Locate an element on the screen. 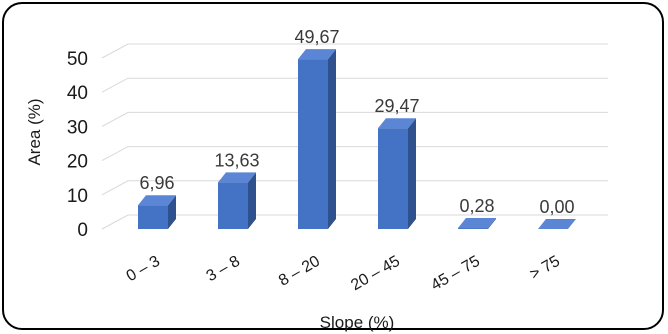 Image resolution: width=668 pixels, height=334 pixels. y-tick-label: 10 is located at coordinates (77, 196).